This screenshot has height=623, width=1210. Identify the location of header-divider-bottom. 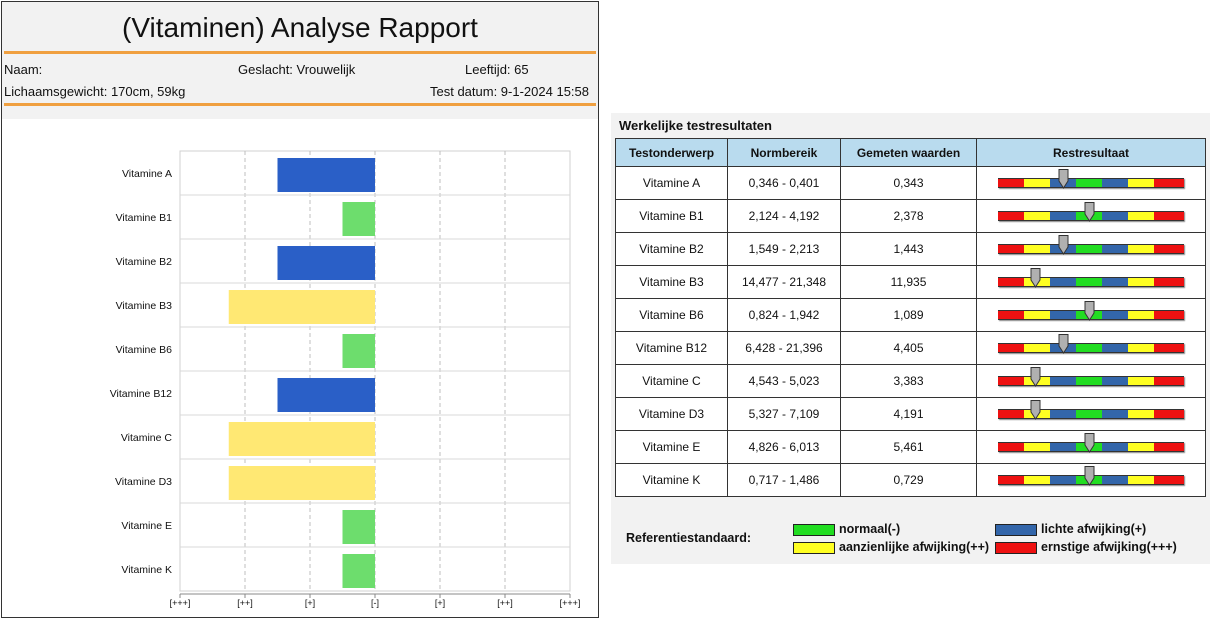
(300, 104).